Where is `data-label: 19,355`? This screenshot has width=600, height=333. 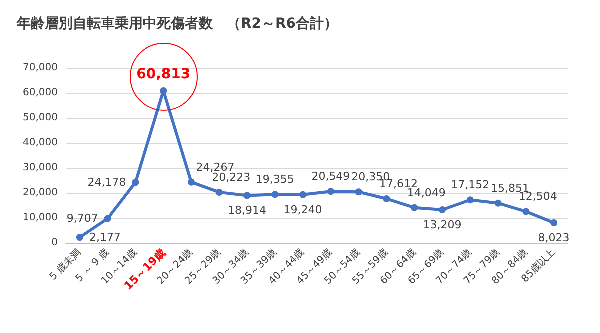 data-label: 19,355 is located at coordinates (275, 179).